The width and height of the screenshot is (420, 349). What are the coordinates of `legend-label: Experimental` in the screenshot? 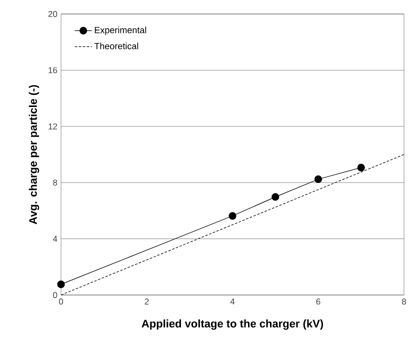 It's located at (120, 31).